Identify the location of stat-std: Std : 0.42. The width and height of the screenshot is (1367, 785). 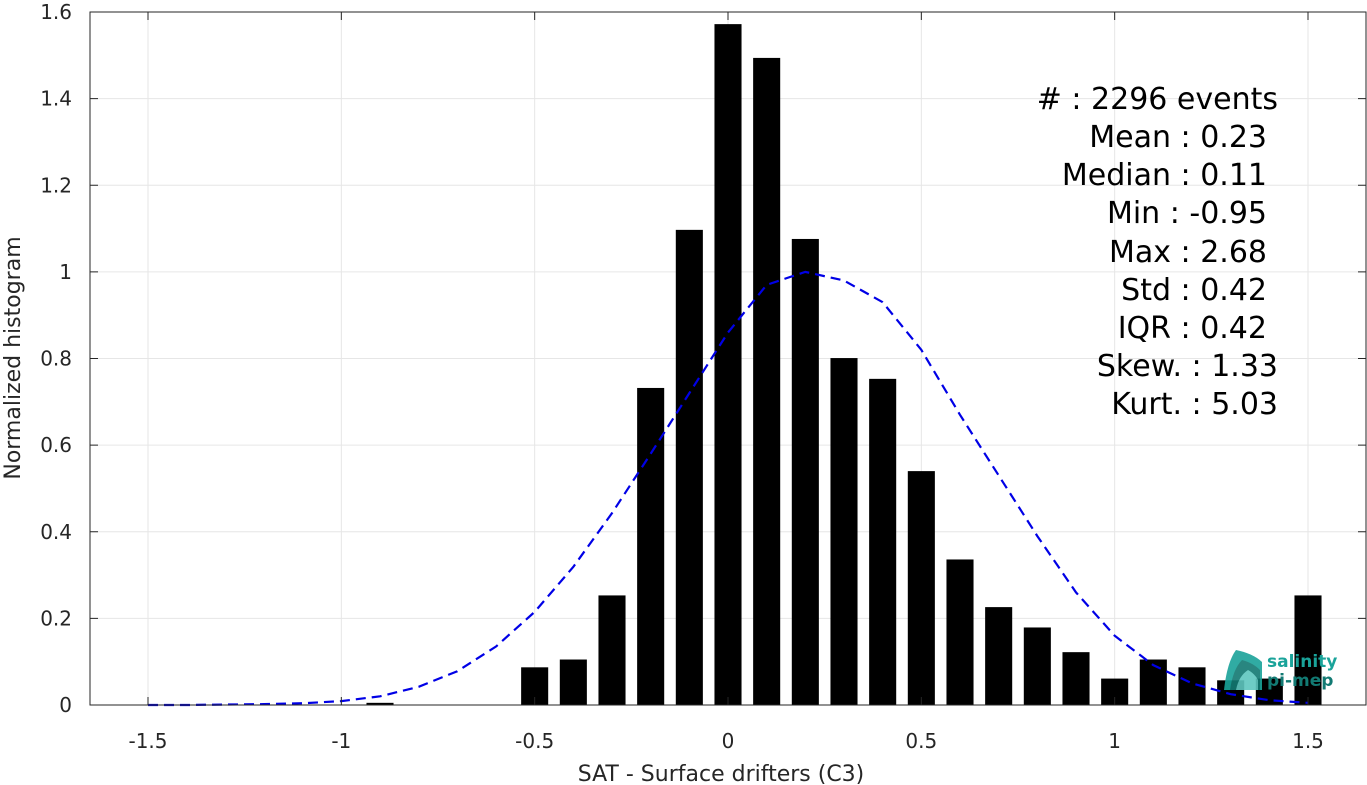
(1194, 290).